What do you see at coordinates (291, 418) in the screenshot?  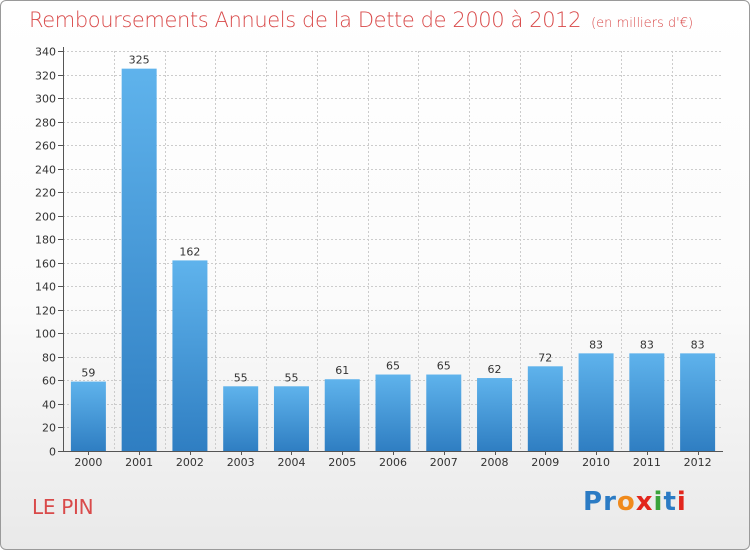 I see `bar-2004` at bounding box center [291, 418].